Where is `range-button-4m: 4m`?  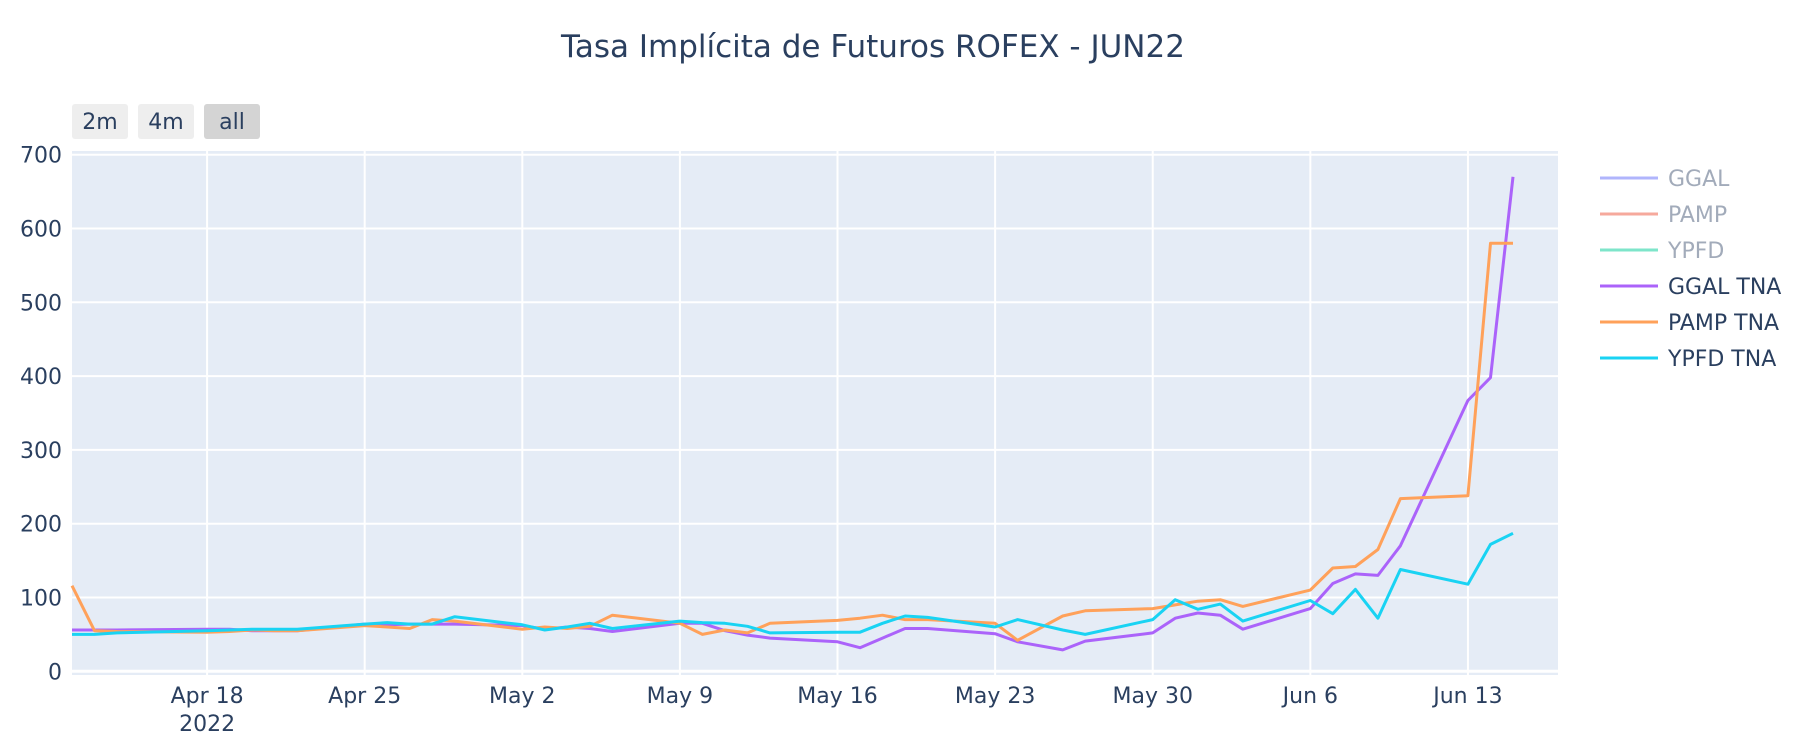 range-button-4m: 4m is located at coordinates (166, 121).